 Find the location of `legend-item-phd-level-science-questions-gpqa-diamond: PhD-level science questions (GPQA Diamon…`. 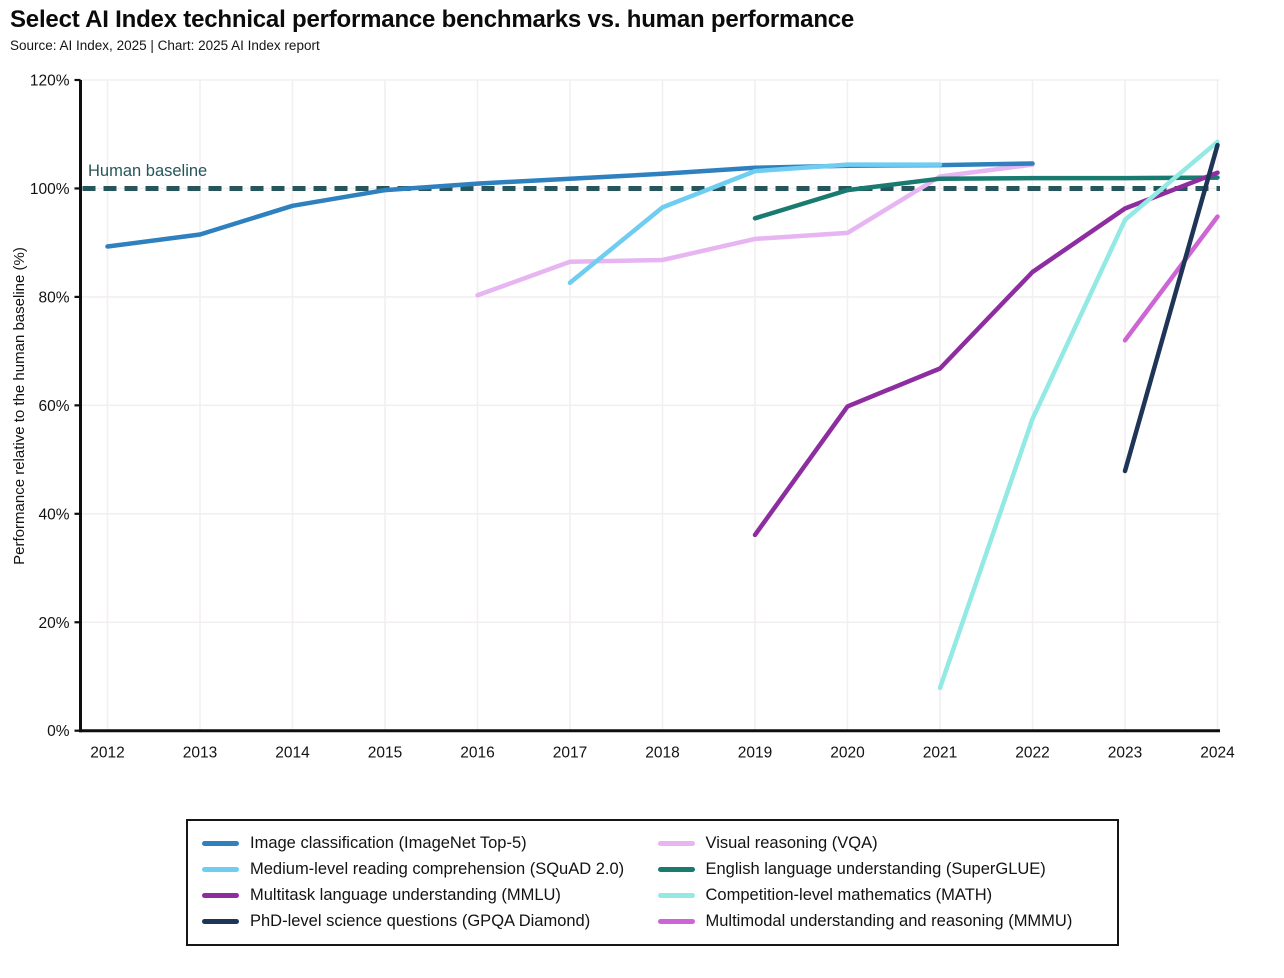

legend-item-phd-level-science-questions-gpqa-diamond: PhD-level science questions (GPQA Diamon… is located at coordinates (425, 922).